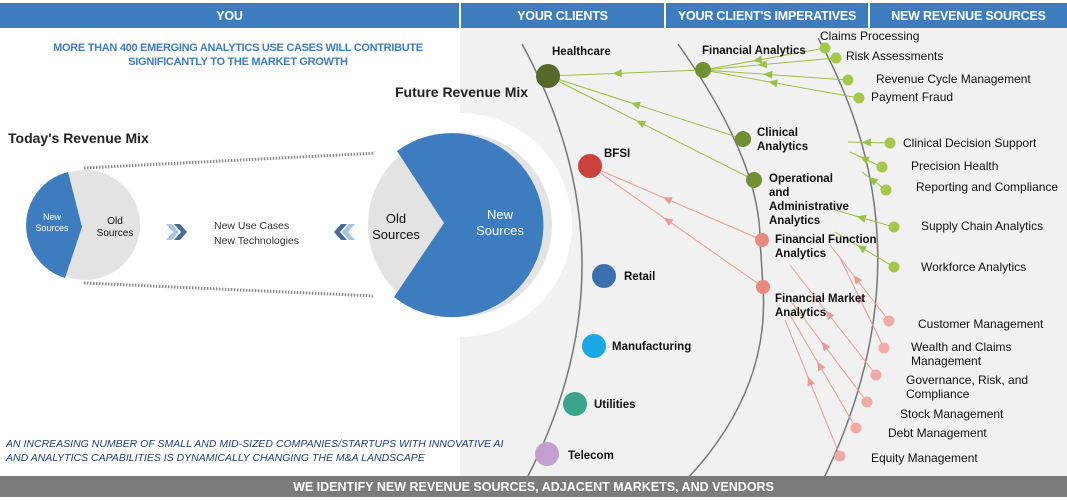 The image size is (1067, 500). Describe the element at coordinates (594, 346) in the screenshot. I see `client-node-manufacturing` at that location.